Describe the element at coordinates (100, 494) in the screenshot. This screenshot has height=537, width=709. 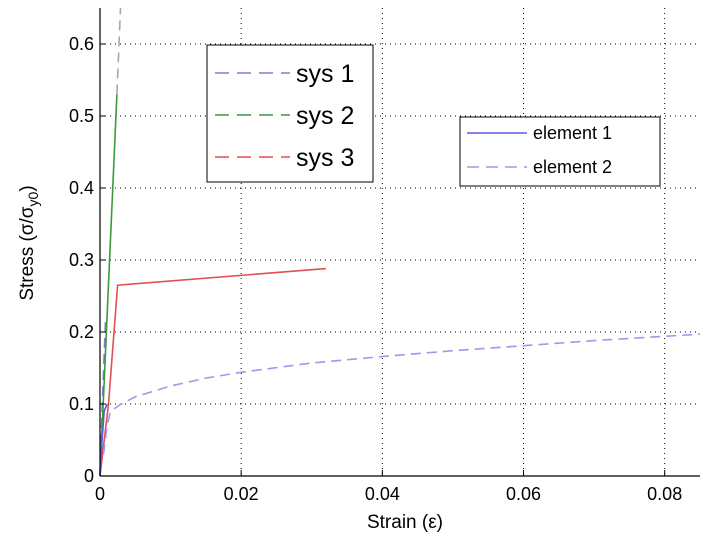
I see `x-tick-label: 0` at that location.